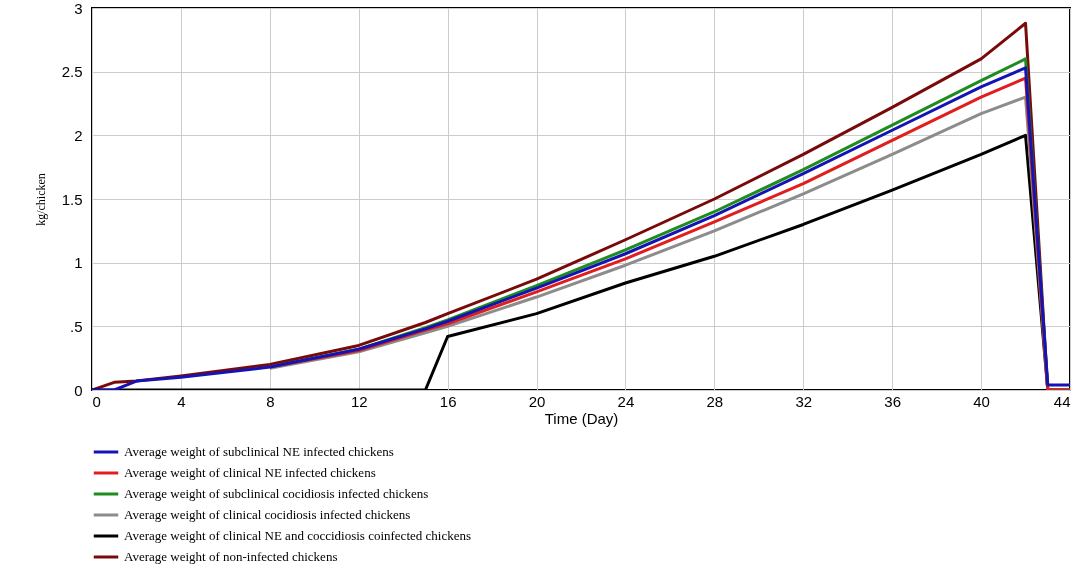  Describe the element at coordinates (448, 401) in the screenshot. I see `x-tick-label: 16` at that location.